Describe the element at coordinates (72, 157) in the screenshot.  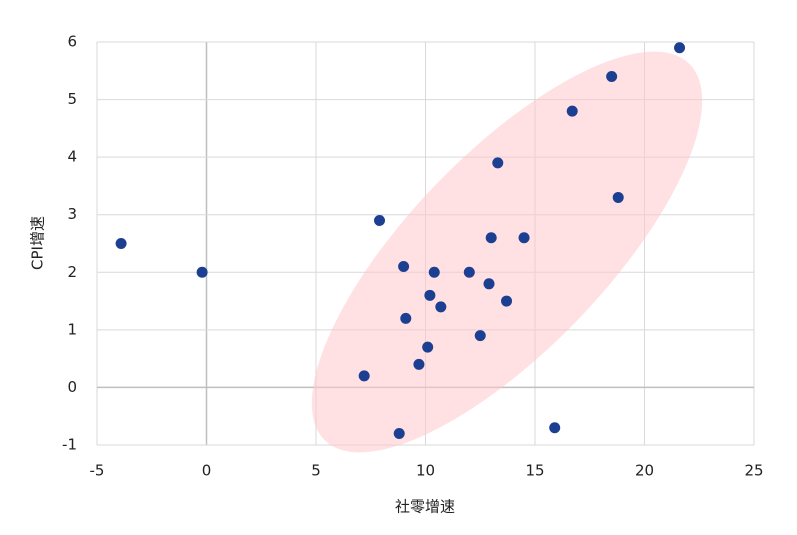
I see `y-tick-label: 4` at that location.